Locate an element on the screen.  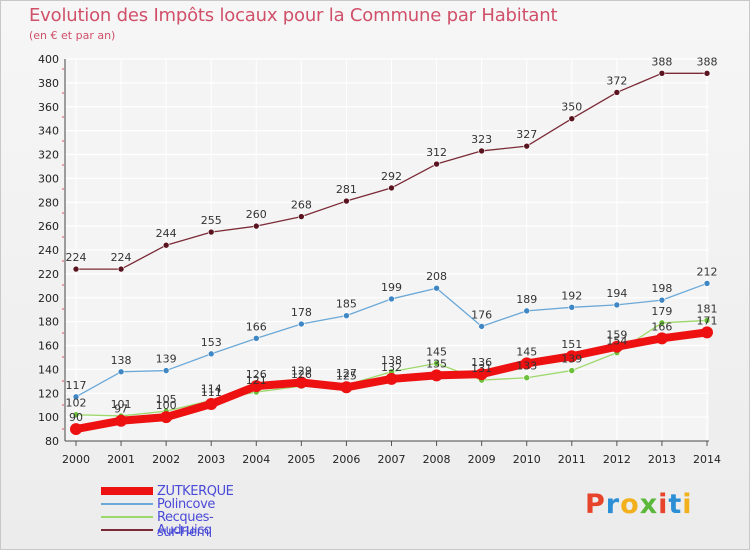
data-label: 212 is located at coordinates (707, 271).